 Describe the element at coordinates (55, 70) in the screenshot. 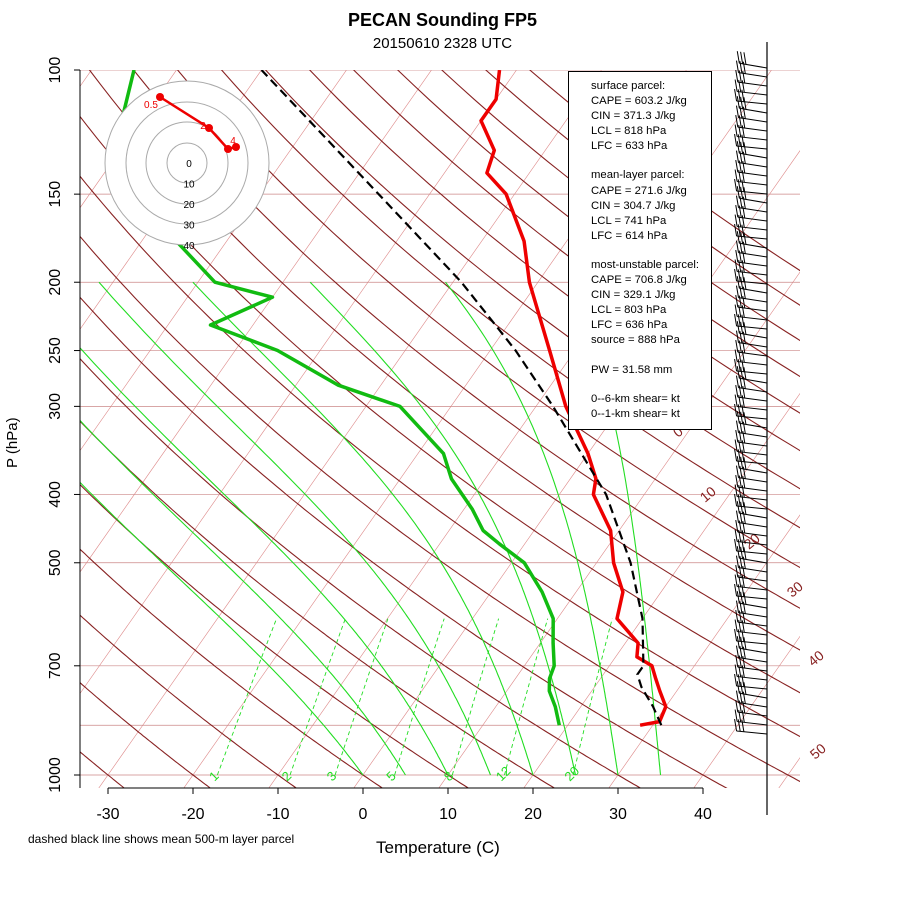

I see `y-tick-label: 100` at that location.